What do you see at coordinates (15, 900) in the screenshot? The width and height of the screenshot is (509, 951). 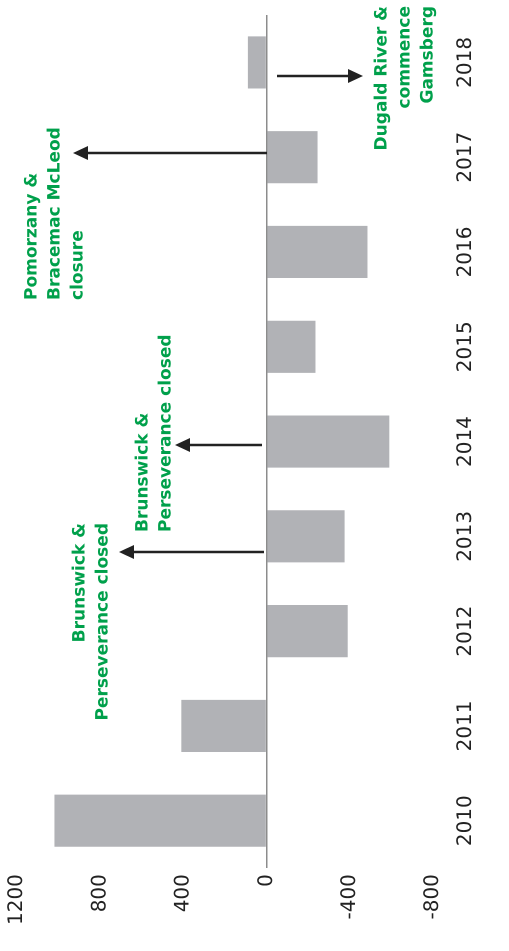 I see `x-tick-label: 1200` at bounding box center [15, 900].